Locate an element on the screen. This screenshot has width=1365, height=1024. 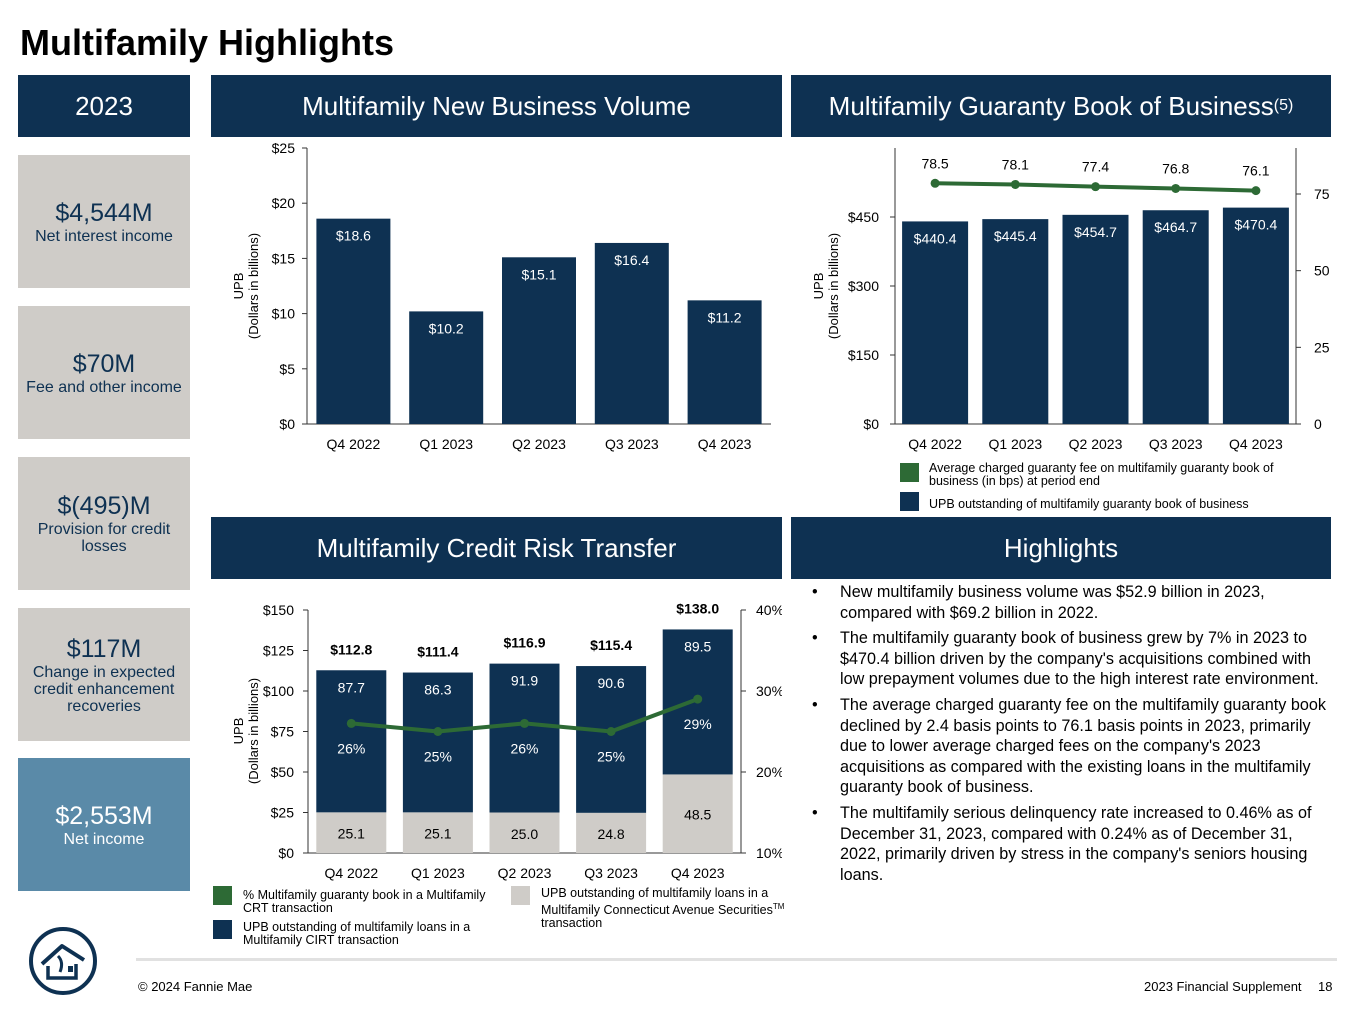
y2-tick-label: 40% is located at coordinates (769, 610).